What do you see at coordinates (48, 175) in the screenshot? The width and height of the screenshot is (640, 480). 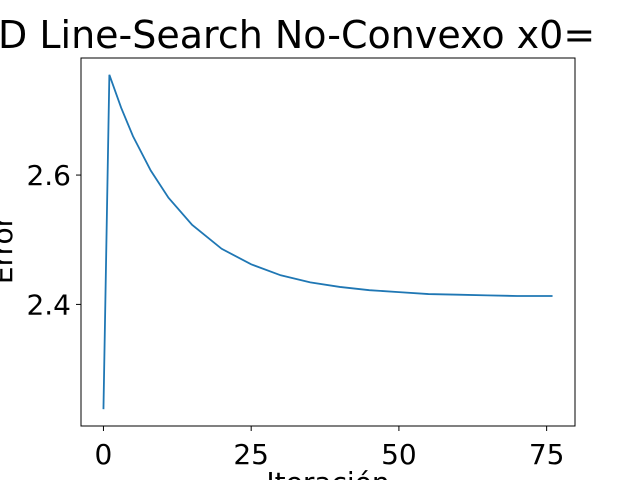 I see `y-tick-label: 2.6` at bounding box center [48, 175].